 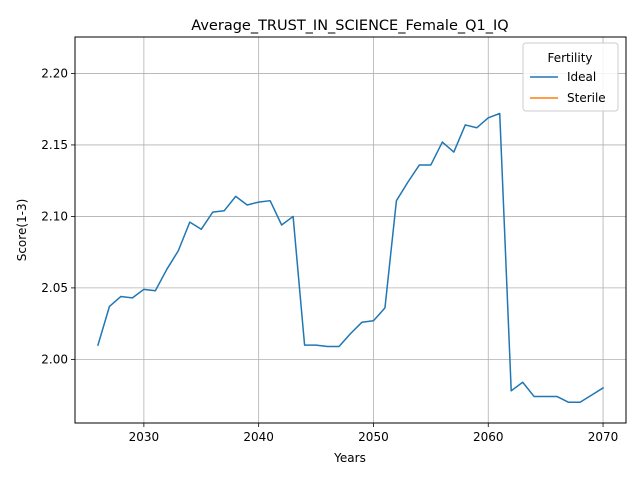 I want to click on legend: Fertility Ideal Sterile, so click(x=570, y=77).